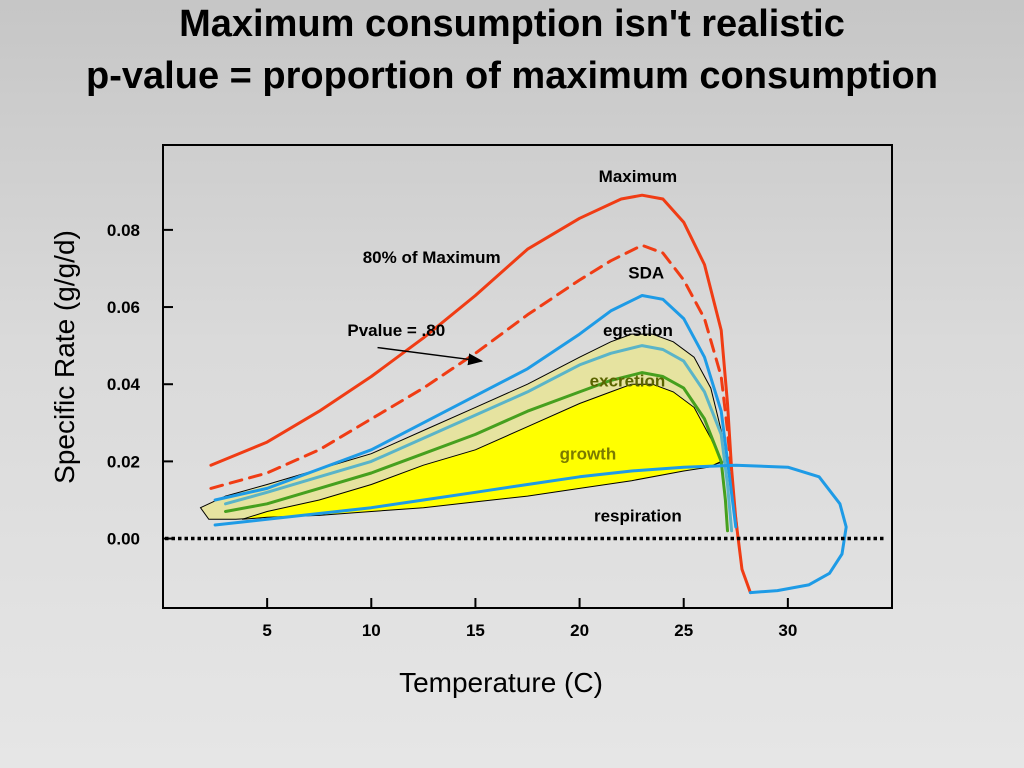  What do you see at coordinates (432, 257) in the screenshot?
I see `annotation-eighty: 80% of Maximum` at bounding box center [432, 257].